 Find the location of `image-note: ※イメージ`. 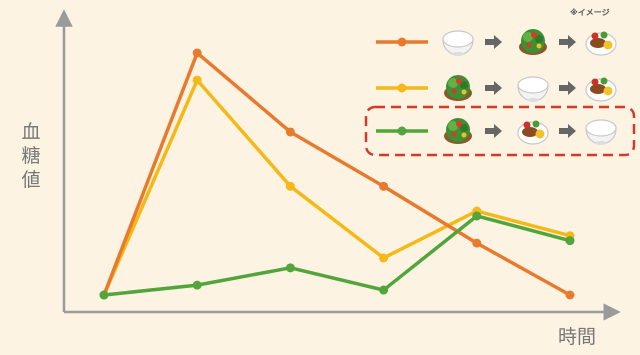

image-note: ※イメージ is located at coordinates (590, 12).